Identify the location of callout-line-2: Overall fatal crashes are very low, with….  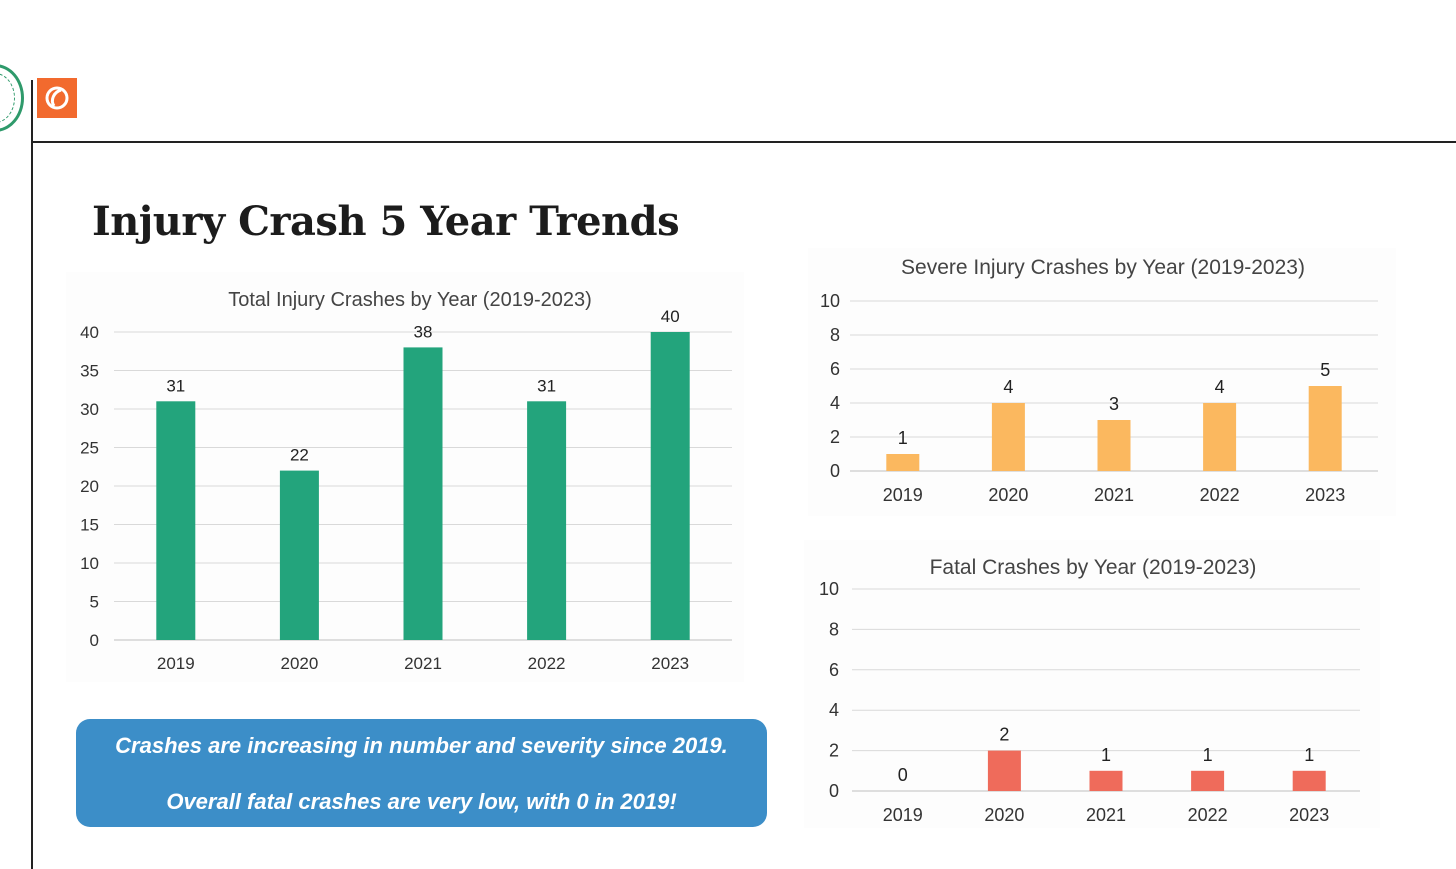
(421, 801).